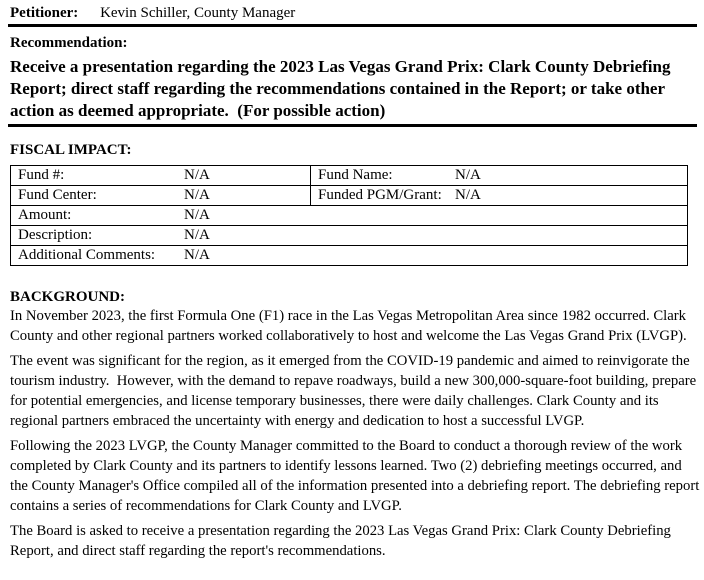 The height and width of the screenshot is (580, 704). What do you see at coordinates (197, 215) in the screenshot?
I see `amount-value: N/A` at bounding box center [197, 215].